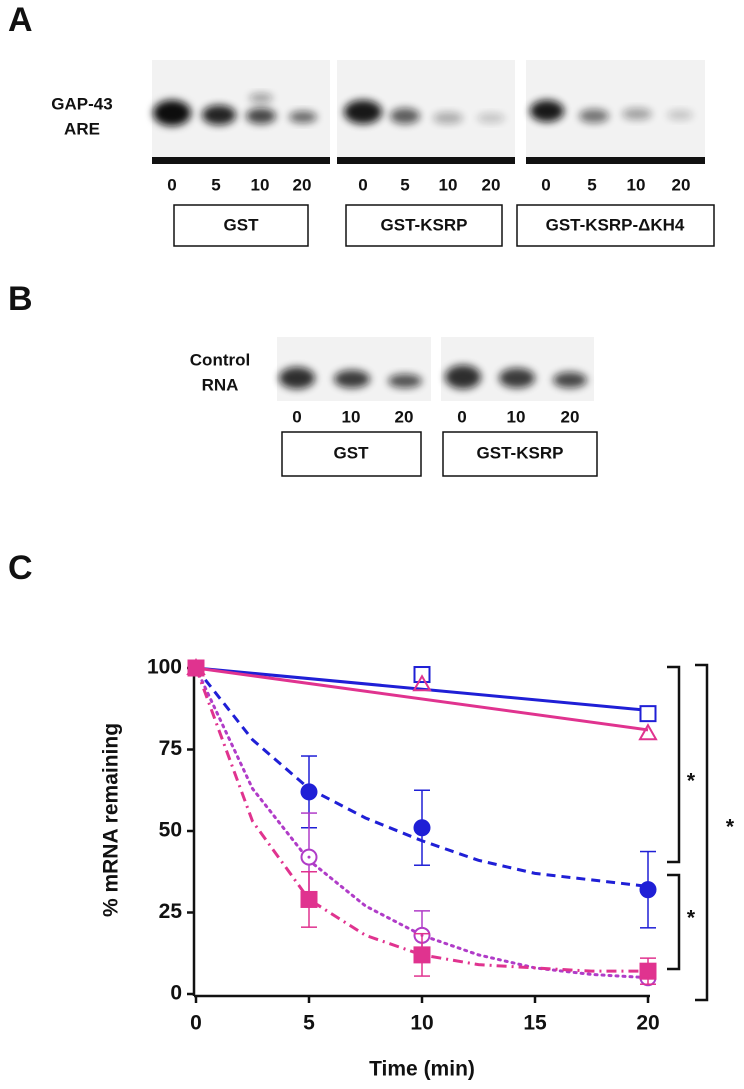 This screenshot has width=744, height=1089. I want to click on y-axis-label: % mRNA remaining, so click(111, 820).